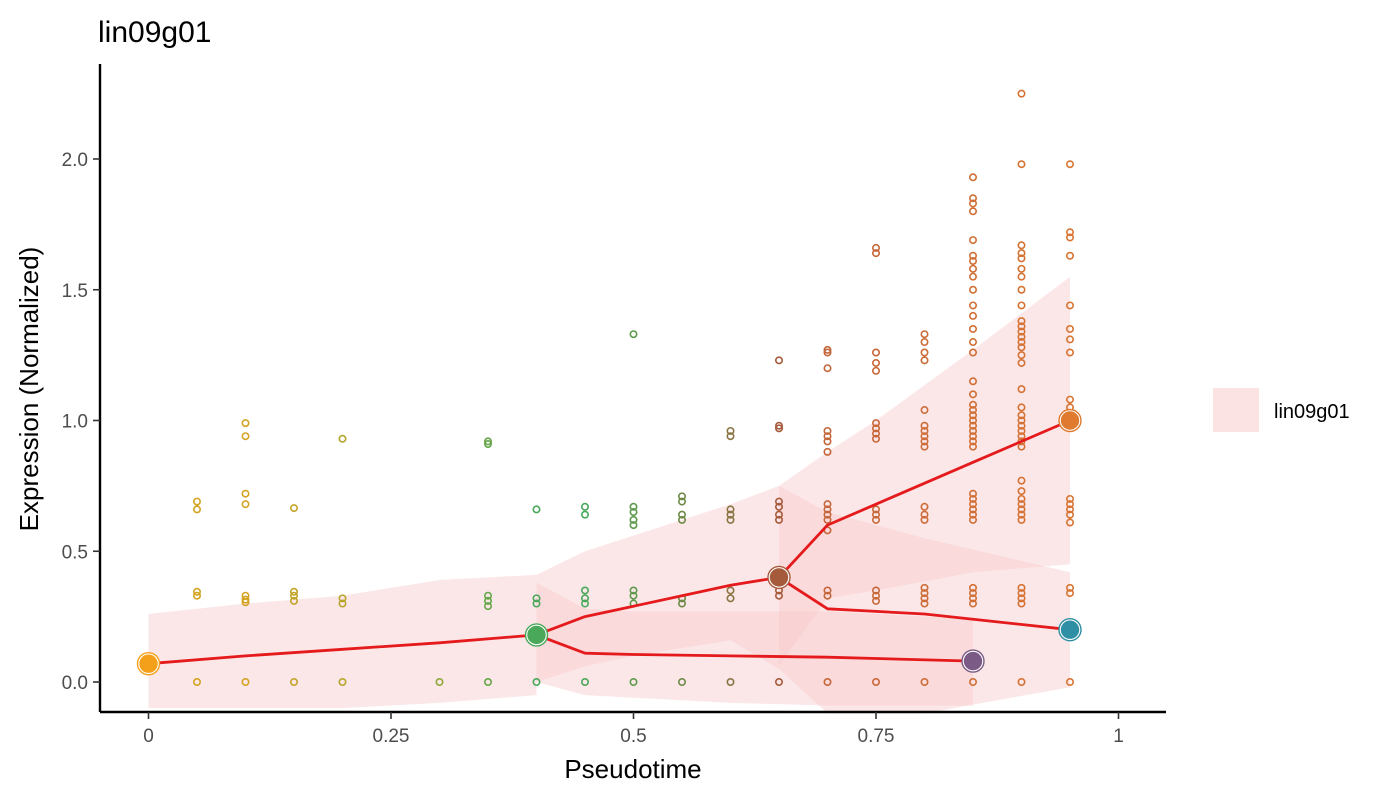 This screenshot has width=1400, height=800. I want to click on x-axis-label: Pseudotime, so click(632, 769).